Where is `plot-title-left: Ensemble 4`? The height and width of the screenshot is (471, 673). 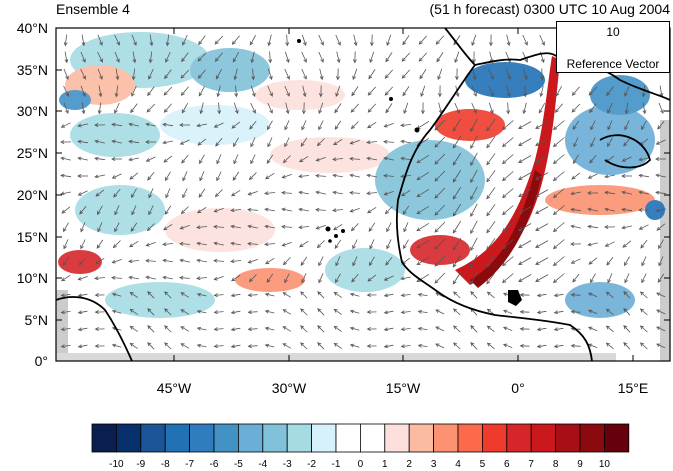
plot-title-left: Ensemble 4 is located at coordinates (93, 9).